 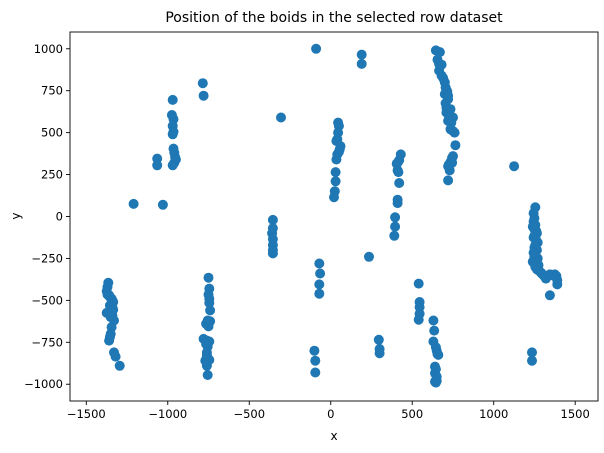 I want to click on y-tick-label: −750, so click(x=47, y=342).